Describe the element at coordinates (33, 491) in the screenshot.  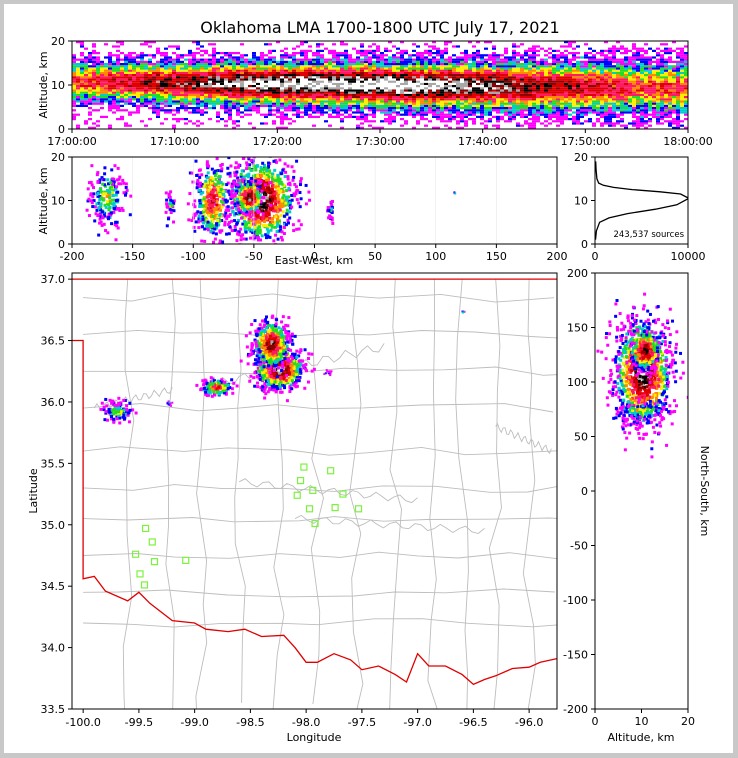
I see `plan-ylabel: Latitude` at that location.